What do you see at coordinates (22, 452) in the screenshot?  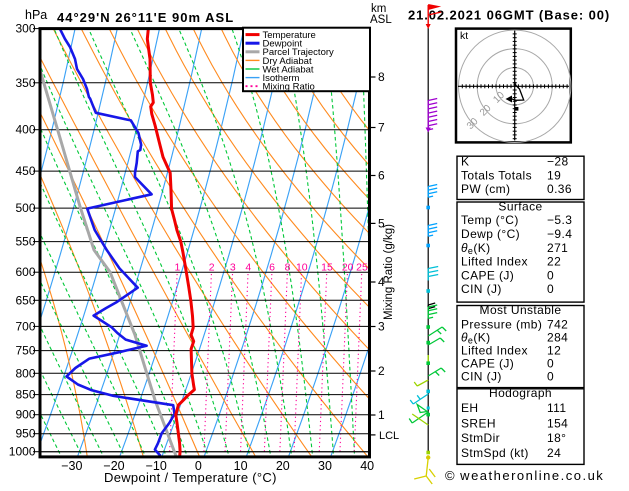 I see `svg-text: 1000` at bounding box center [22, 452].